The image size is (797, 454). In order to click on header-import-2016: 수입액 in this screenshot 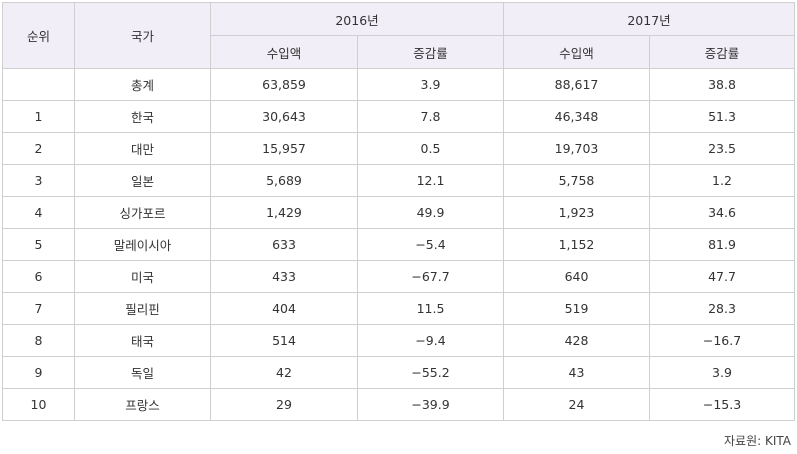, I will do `click(284, 52)`.